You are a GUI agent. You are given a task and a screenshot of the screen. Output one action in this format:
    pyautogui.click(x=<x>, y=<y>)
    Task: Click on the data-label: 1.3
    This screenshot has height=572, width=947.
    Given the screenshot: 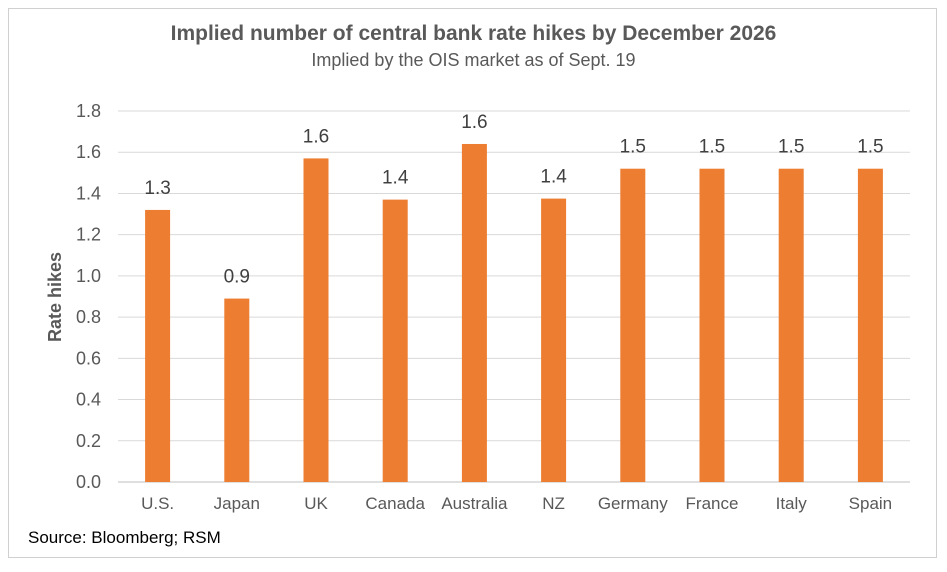 What is the action you would take?
    pyautogui.click(x=157, y=188)
    